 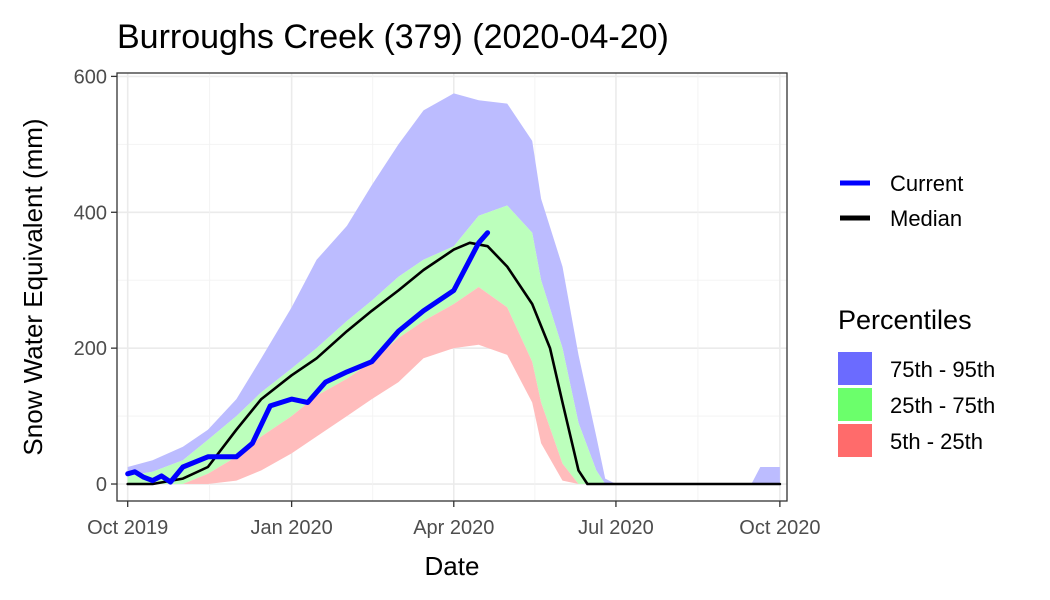 What do you see at coordinates (90, 349) in the screenshot?
I see `y-tick-label-1: 200` at bounding box center [90, 349].